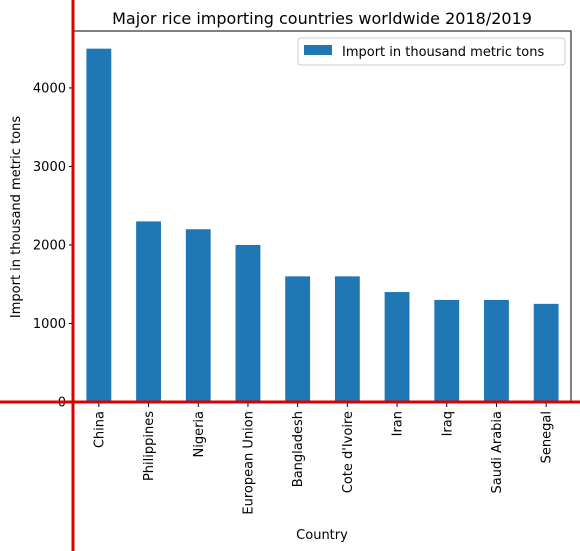 The image size is (580, 551). Describe the element at coordinates (398, 423) in the screenshot. I see `x-tick-label: Iran` at that location.